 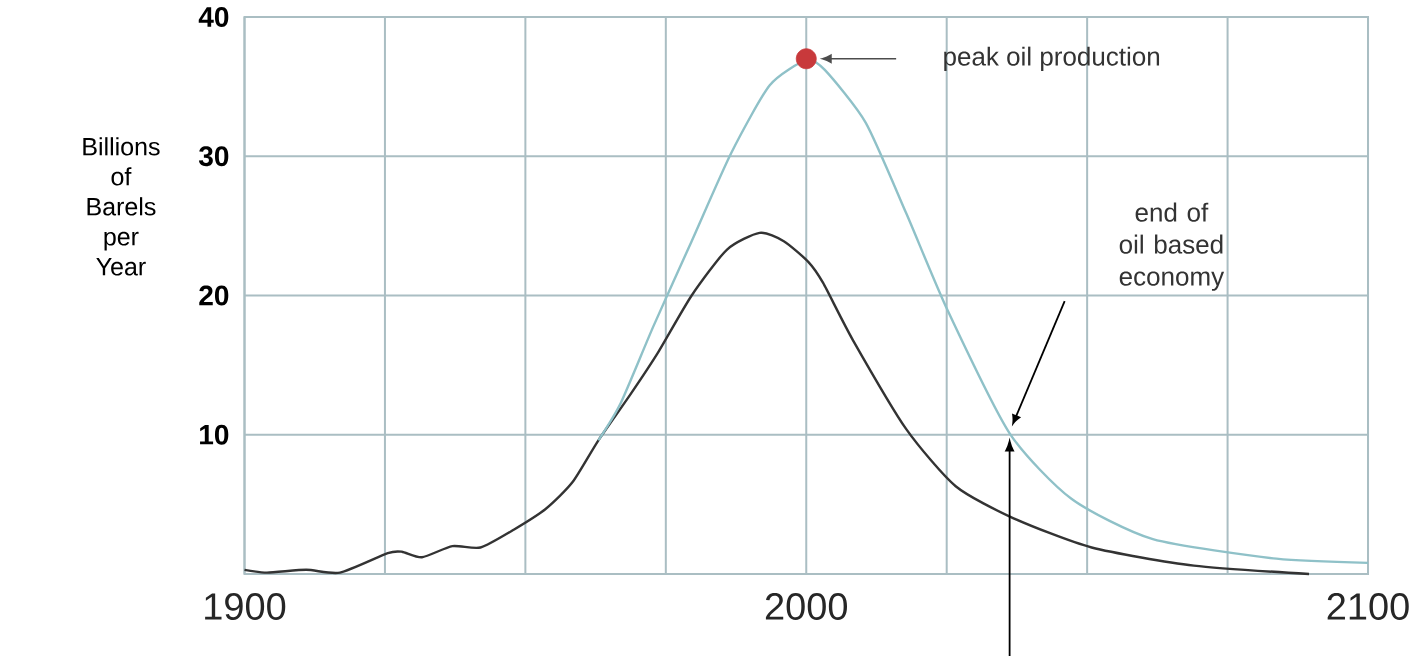 What do you see at coordinates (245, 606) in the screenshot?
I see `x-tick-label: 1900` at bounding box center [245, 606].